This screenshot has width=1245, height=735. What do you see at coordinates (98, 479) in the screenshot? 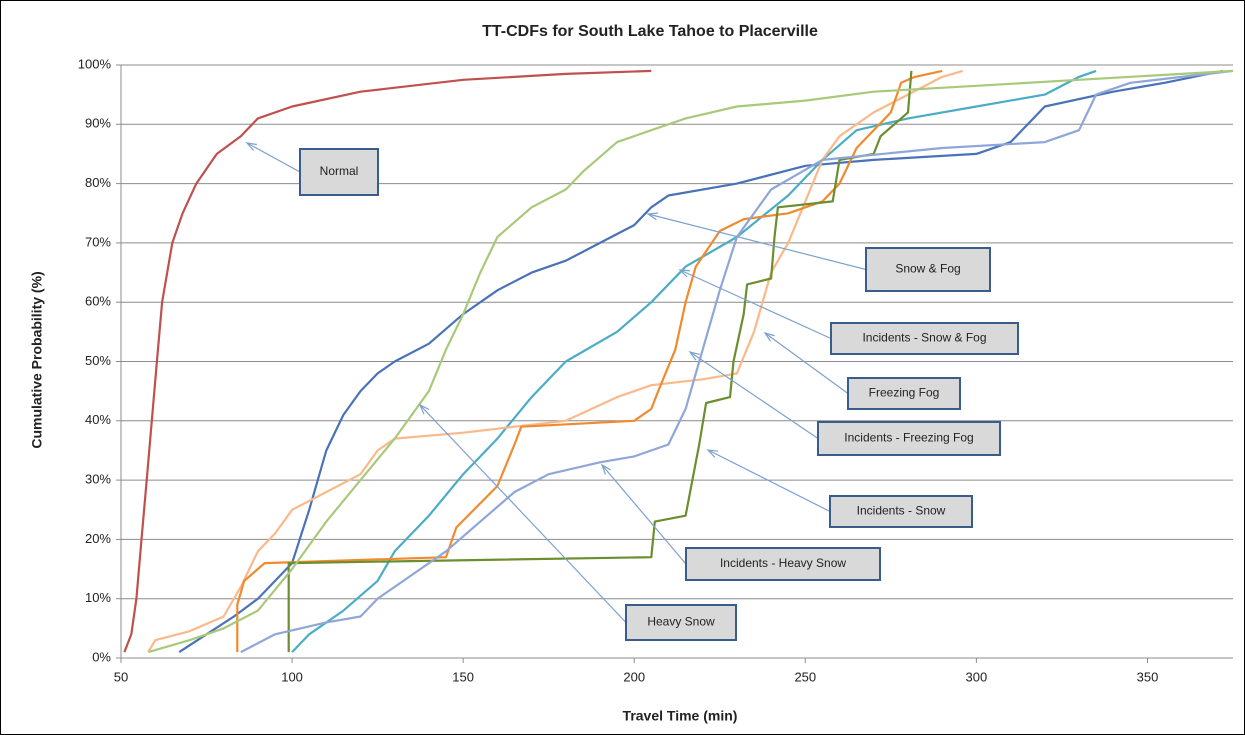
I see `y-tick-label: 30%` at bounding box center [98, 479].